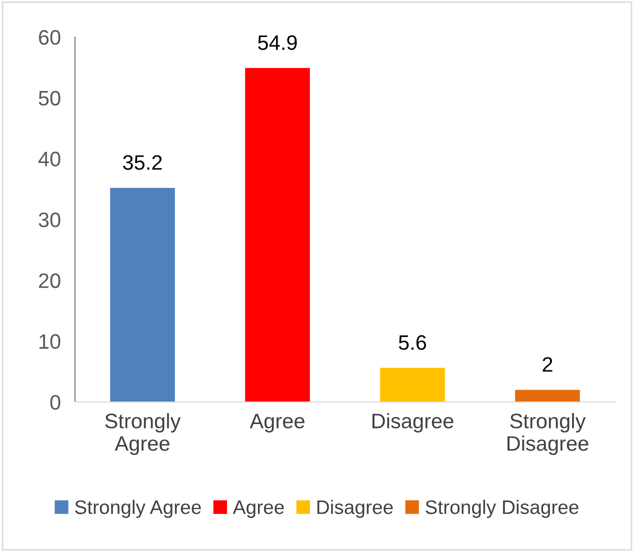 The width and height of the screenshot is (634, 552). What do you see at coordinates (142, 162) in the screenshot?
I see `data-label: 35.2` at bounding box center [142, 162].